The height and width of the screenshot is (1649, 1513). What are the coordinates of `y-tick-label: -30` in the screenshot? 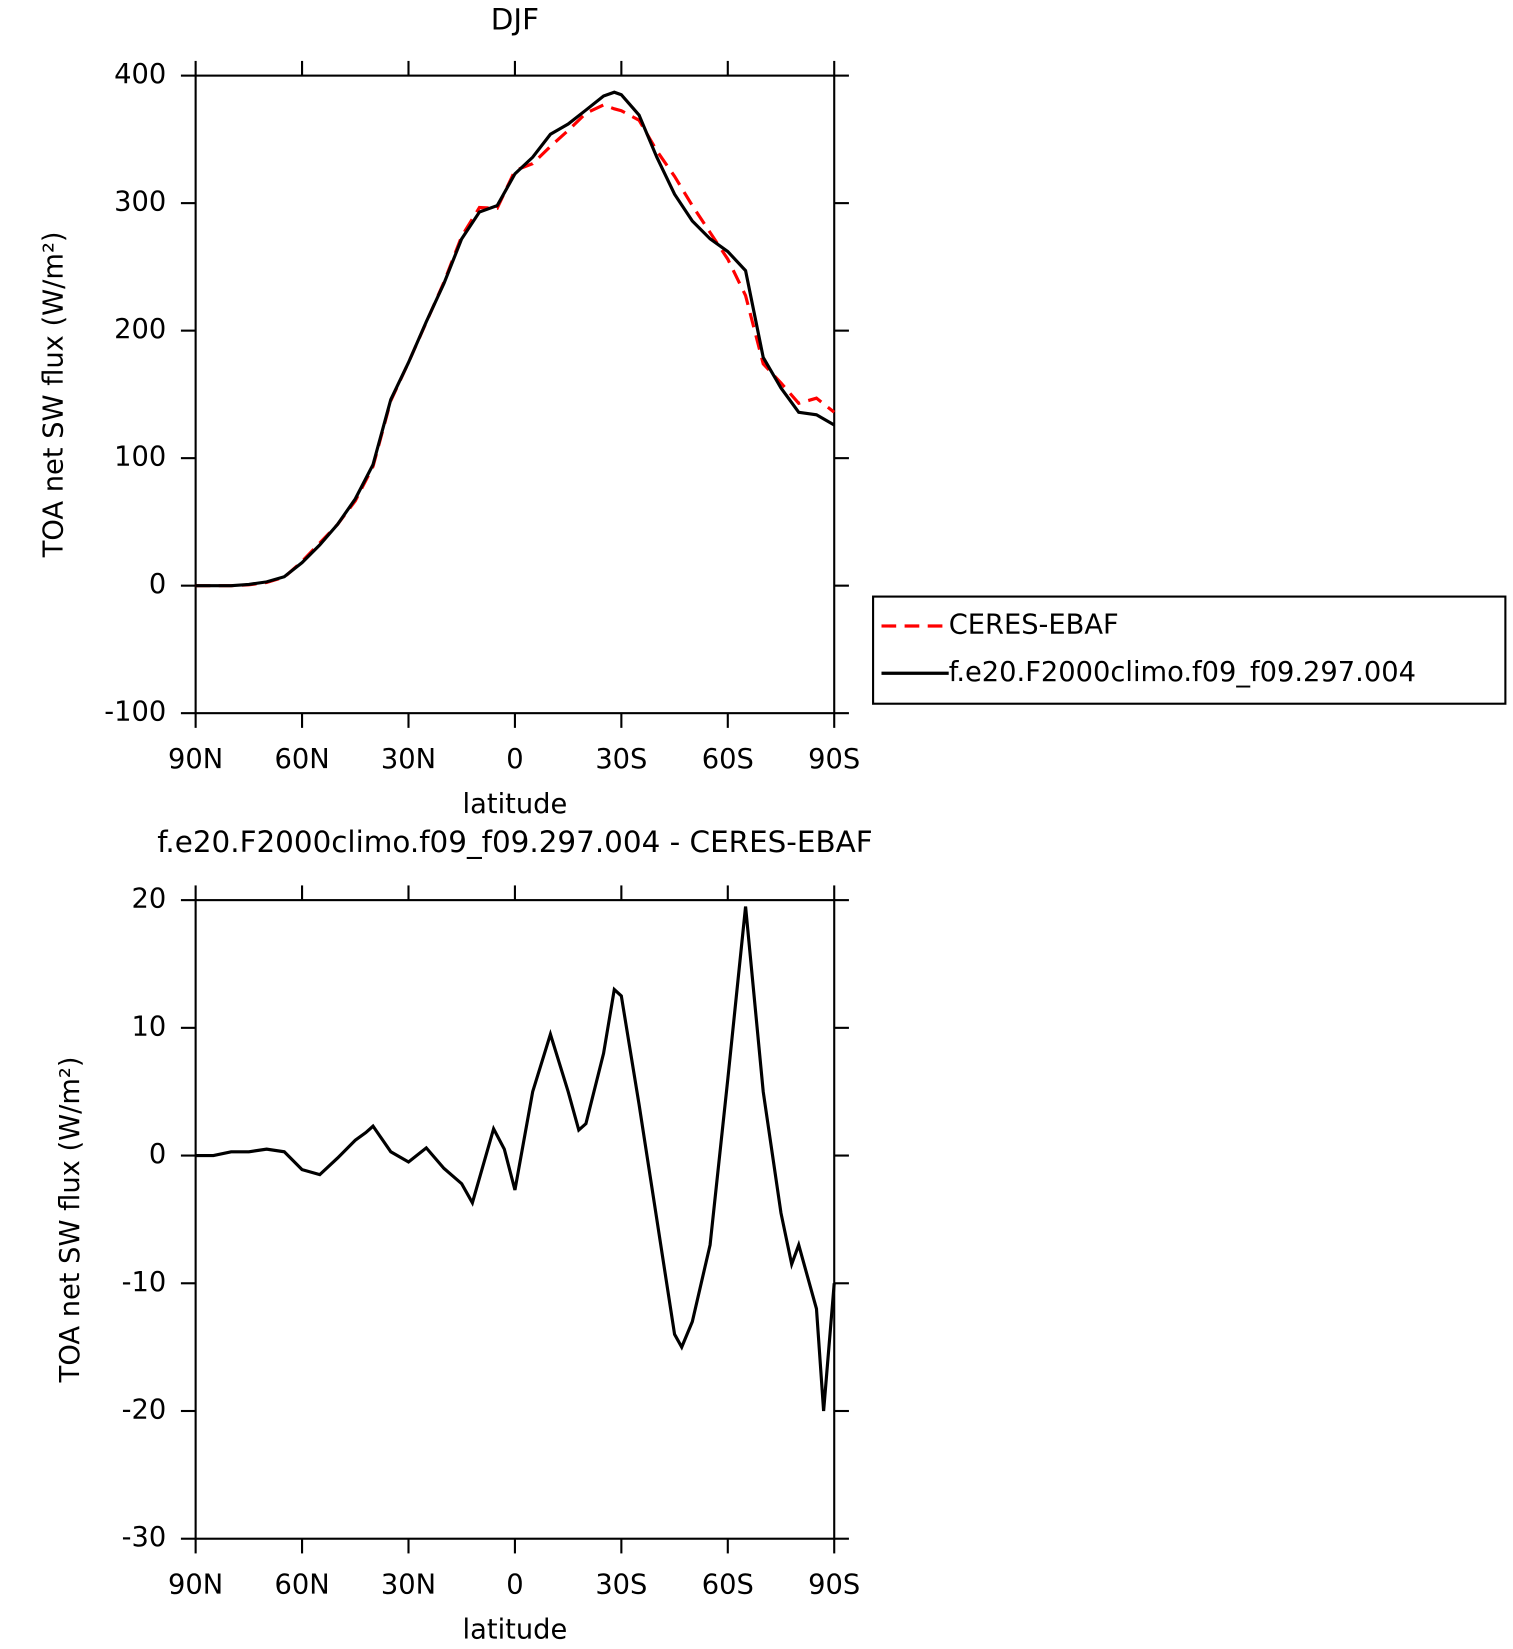 It's located at (144, 1537).